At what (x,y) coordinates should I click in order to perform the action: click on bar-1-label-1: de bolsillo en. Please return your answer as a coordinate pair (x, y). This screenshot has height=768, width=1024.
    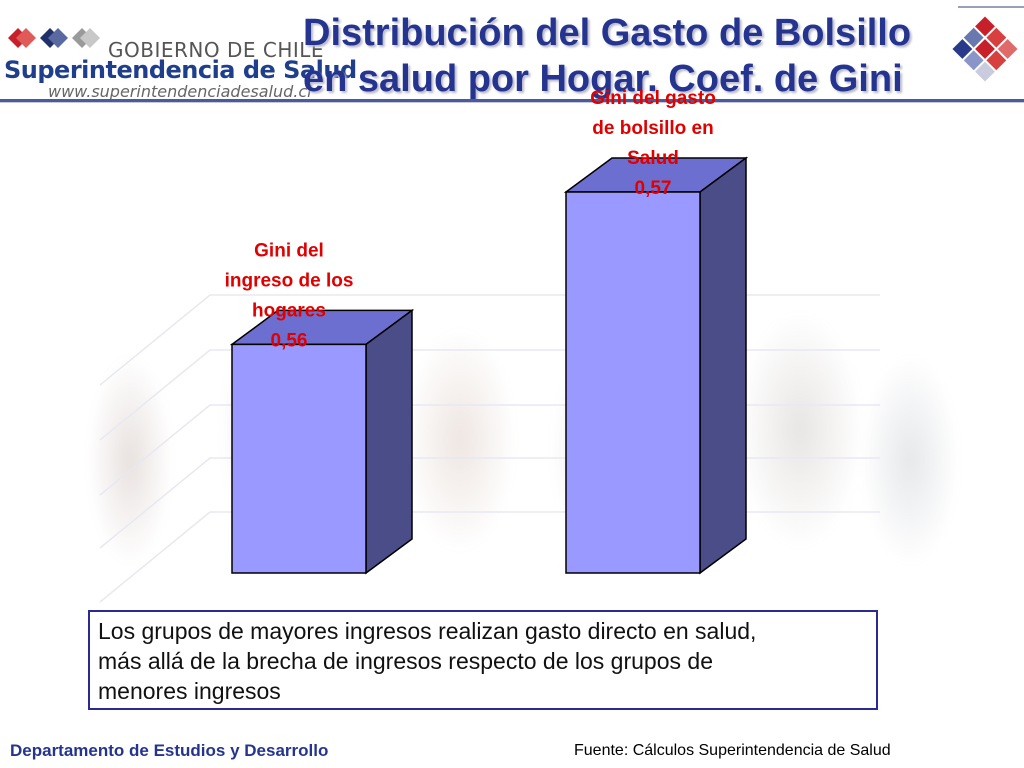
    Looking at the image, I should click on (652, 128).